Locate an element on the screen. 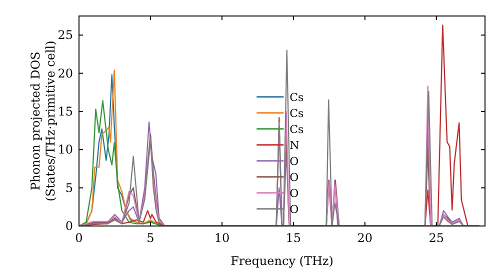  x-tick-label: 20 is located at coordinates (365, 238).